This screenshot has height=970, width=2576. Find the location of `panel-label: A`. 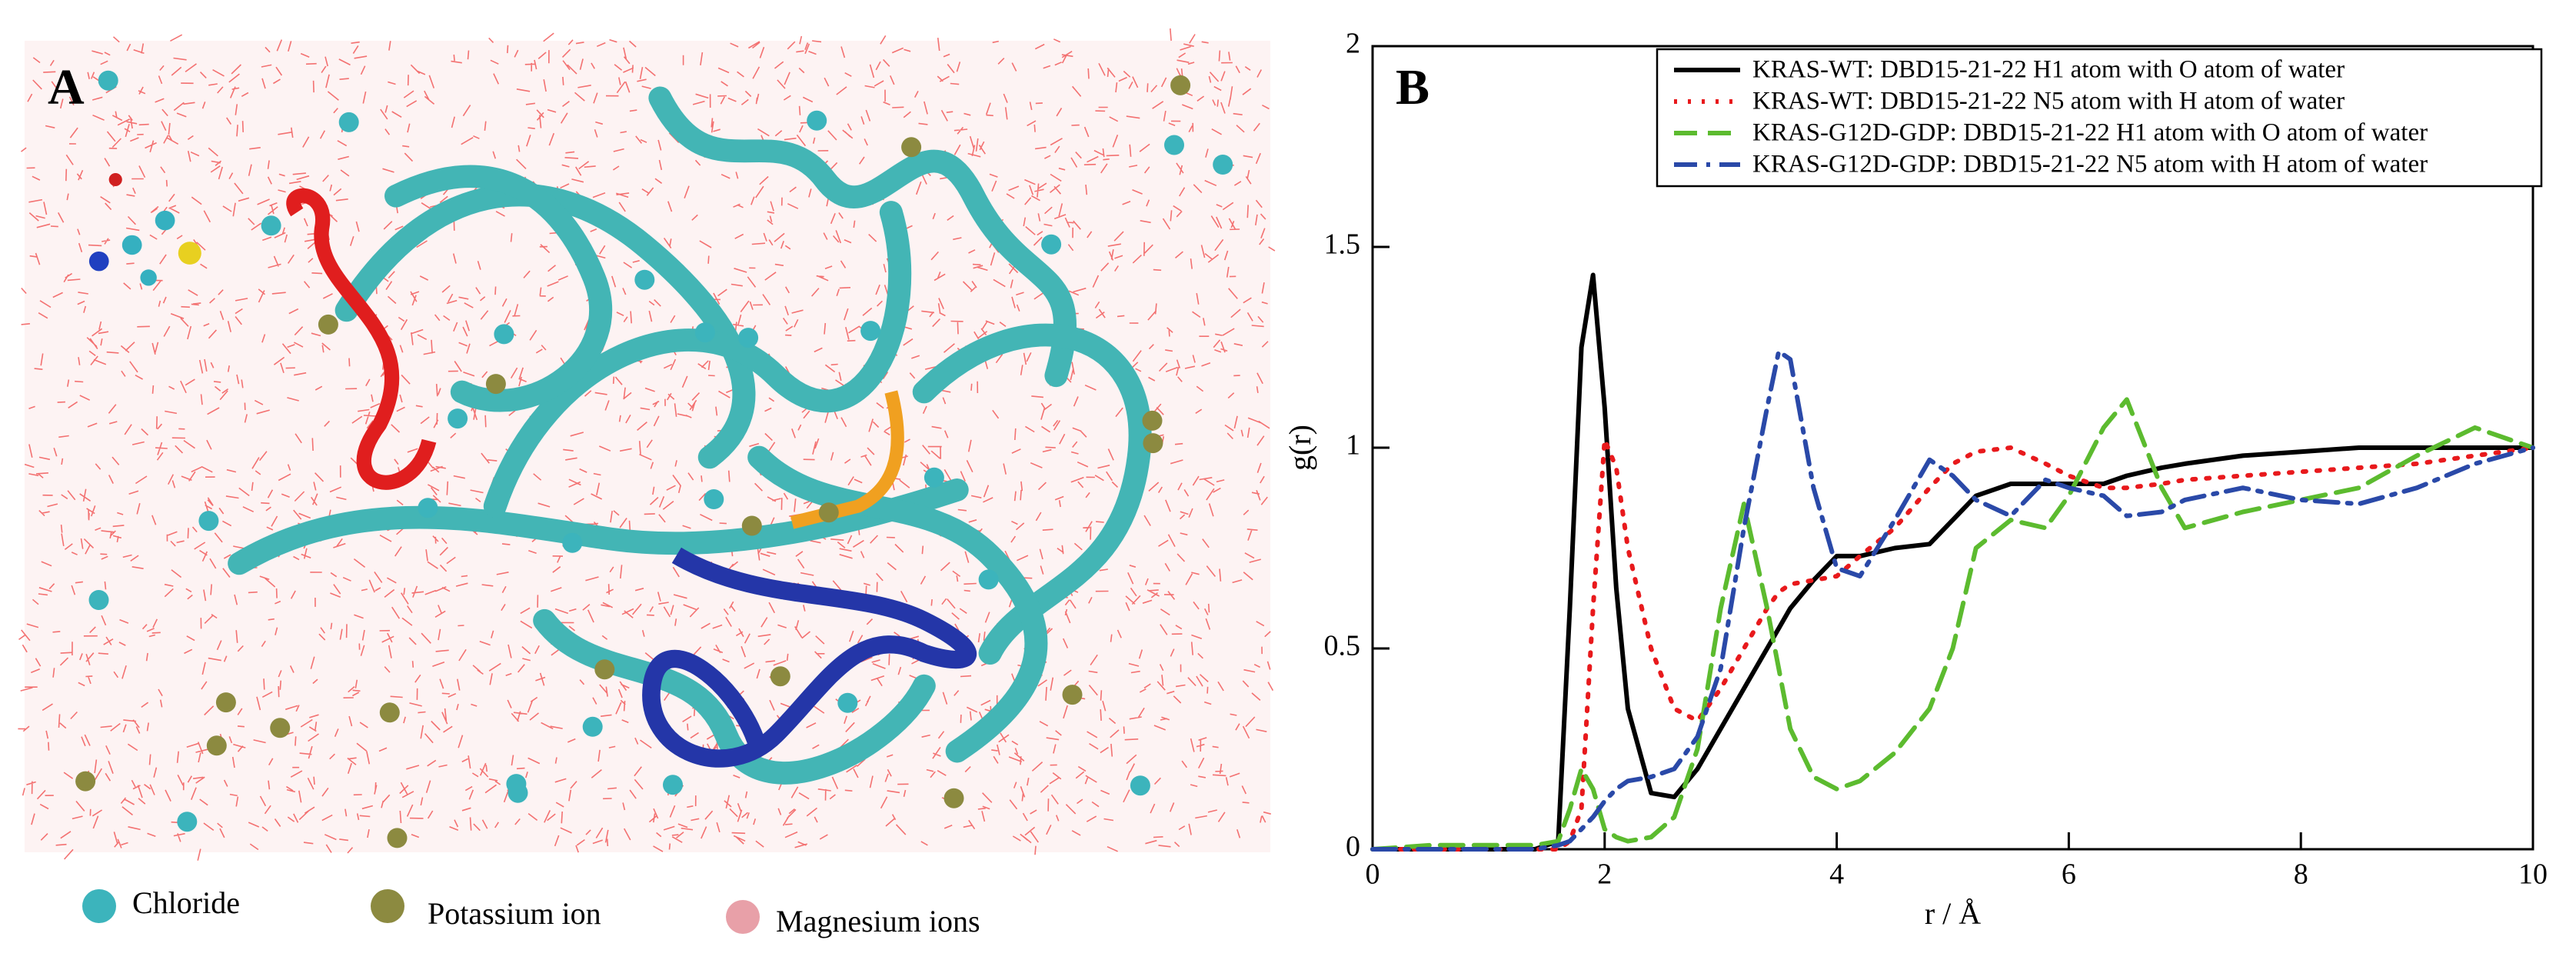

panel-label: A is located at coordinates (67, 87).